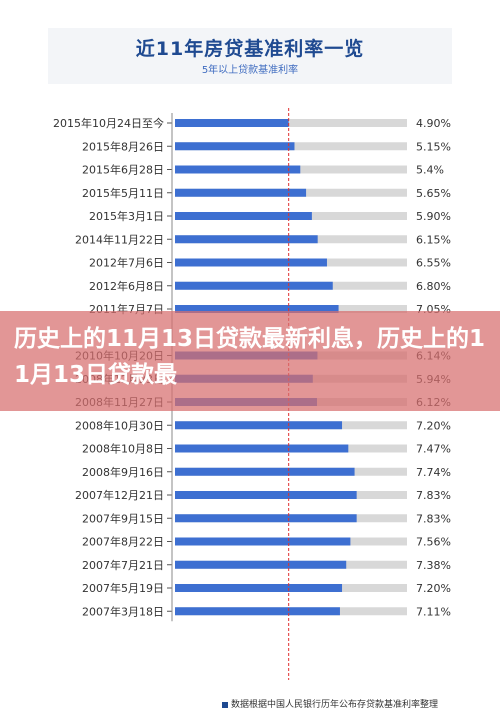 This screenshot has height=724, width=500. I want to click on value-label: 7.47%, so click(433, 449).